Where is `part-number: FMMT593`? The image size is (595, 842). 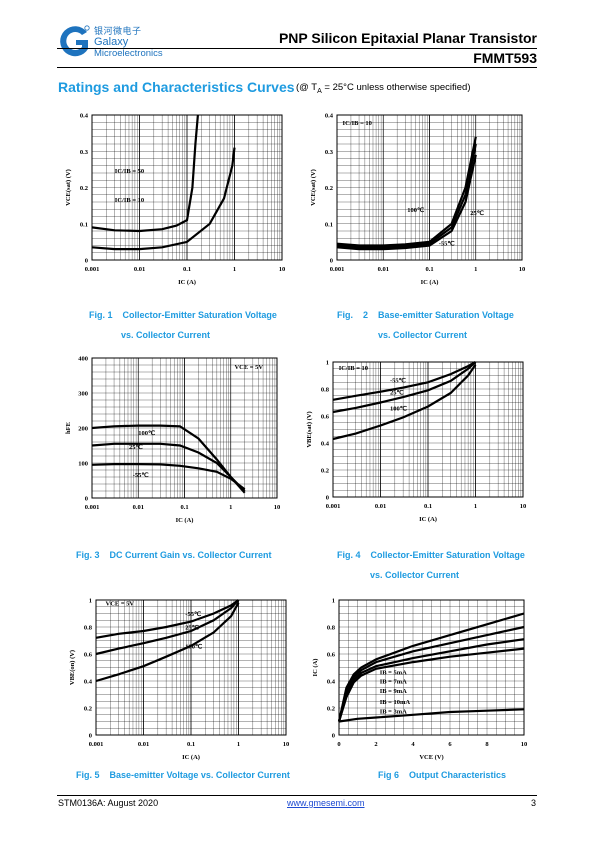 part-number: FMMT593 is located at coordinates (505, 58).